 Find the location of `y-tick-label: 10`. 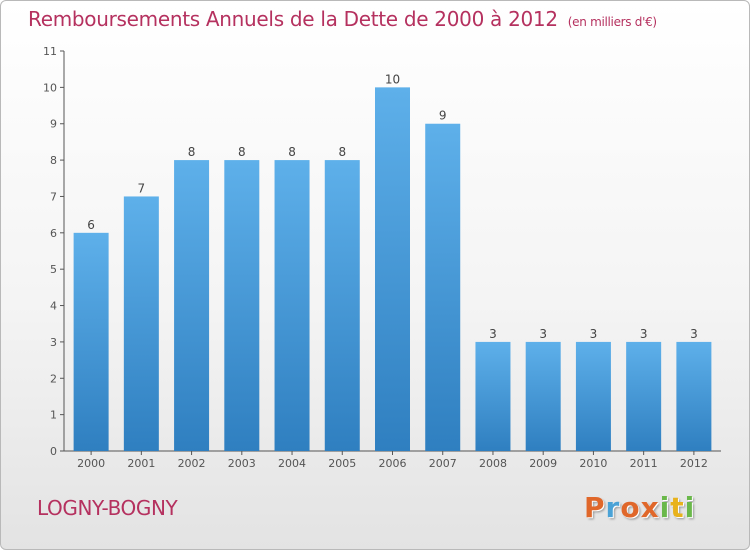

y-tick-label: 10 is located at coordinates (50, 87).